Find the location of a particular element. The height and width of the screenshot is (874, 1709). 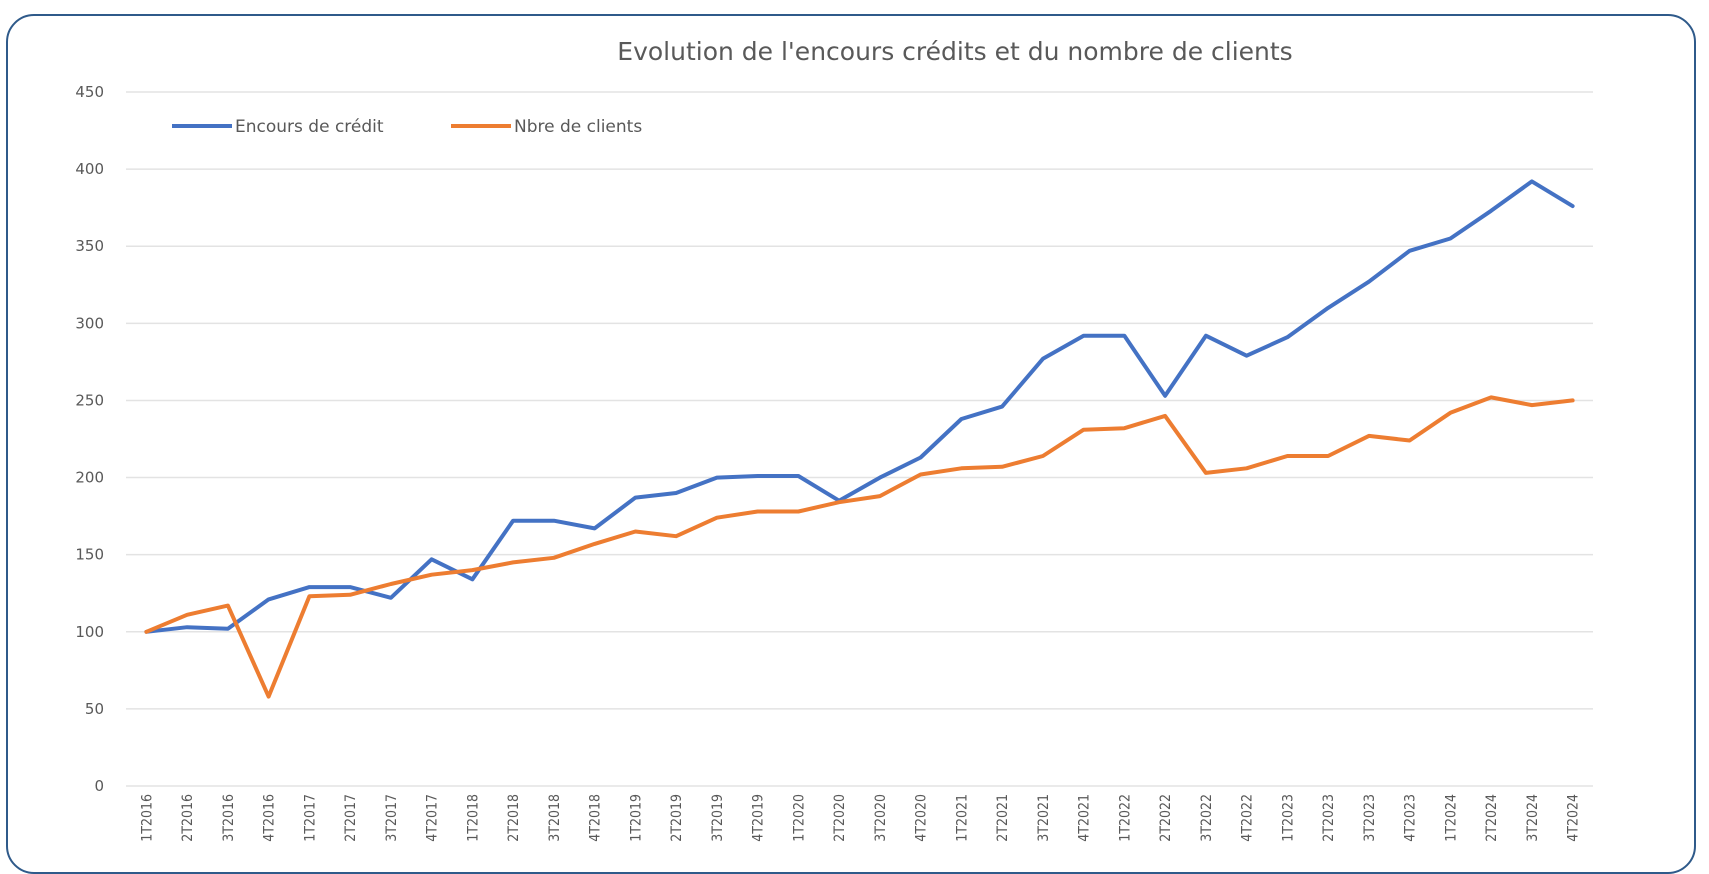

y-tick-label: 0 is located at coordinates (99, 786).